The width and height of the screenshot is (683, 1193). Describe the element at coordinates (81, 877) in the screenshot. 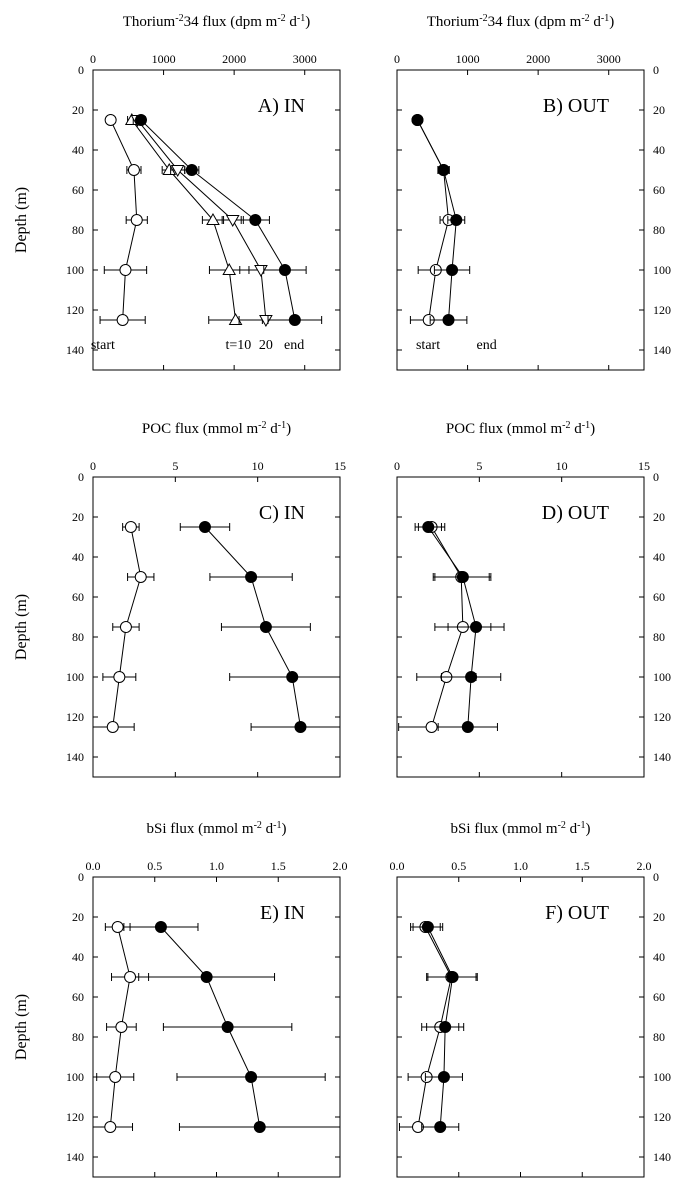

I see `y-tick-label: 0` at that location.